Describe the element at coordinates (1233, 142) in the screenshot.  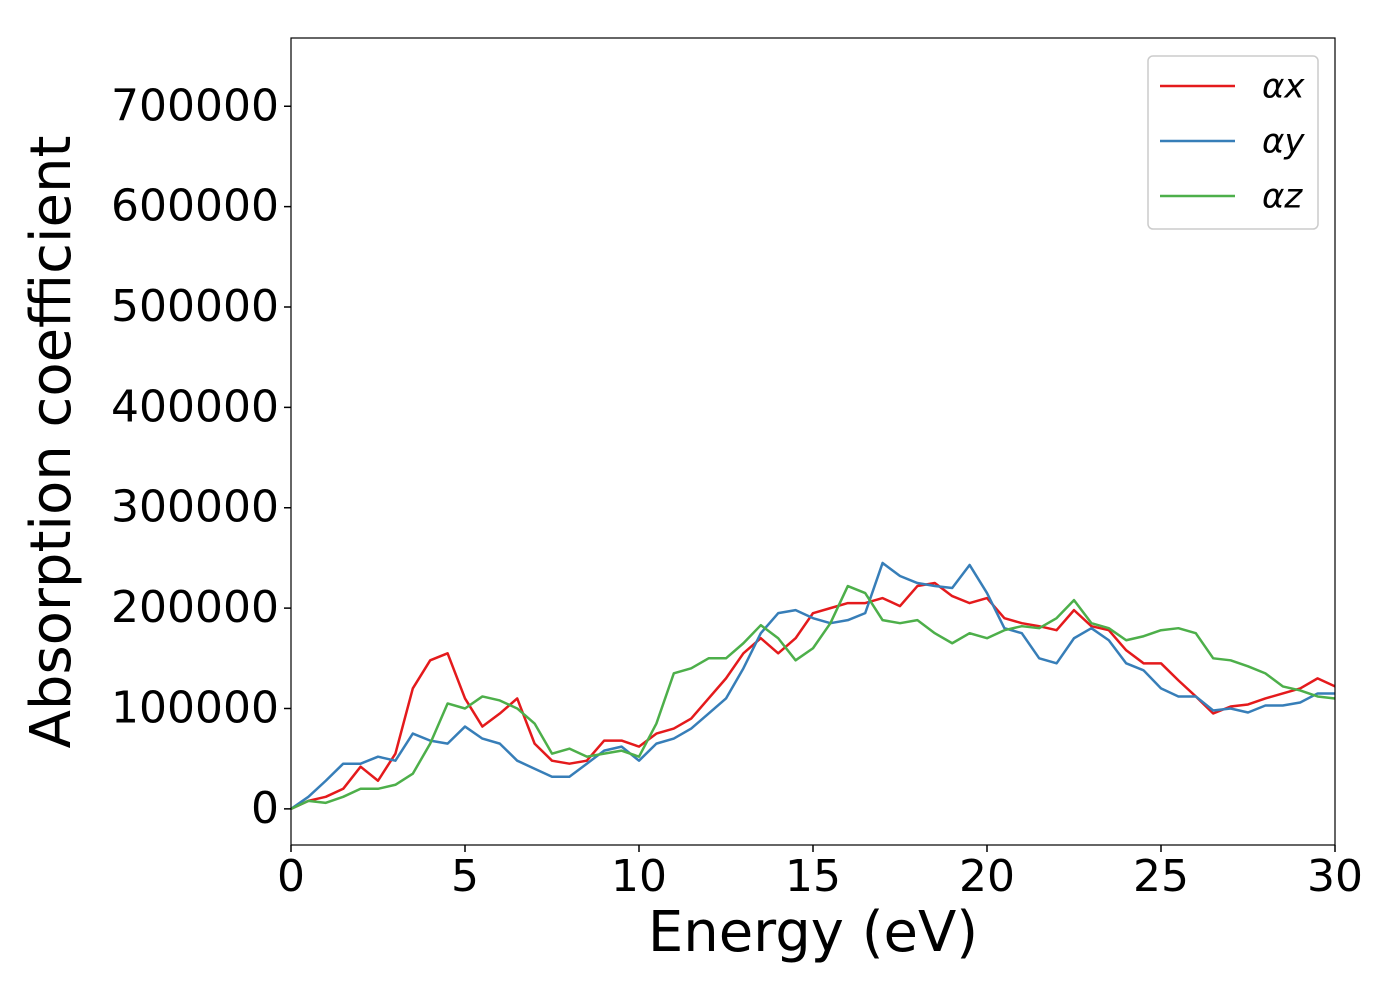
I see `legend-box` at that location.